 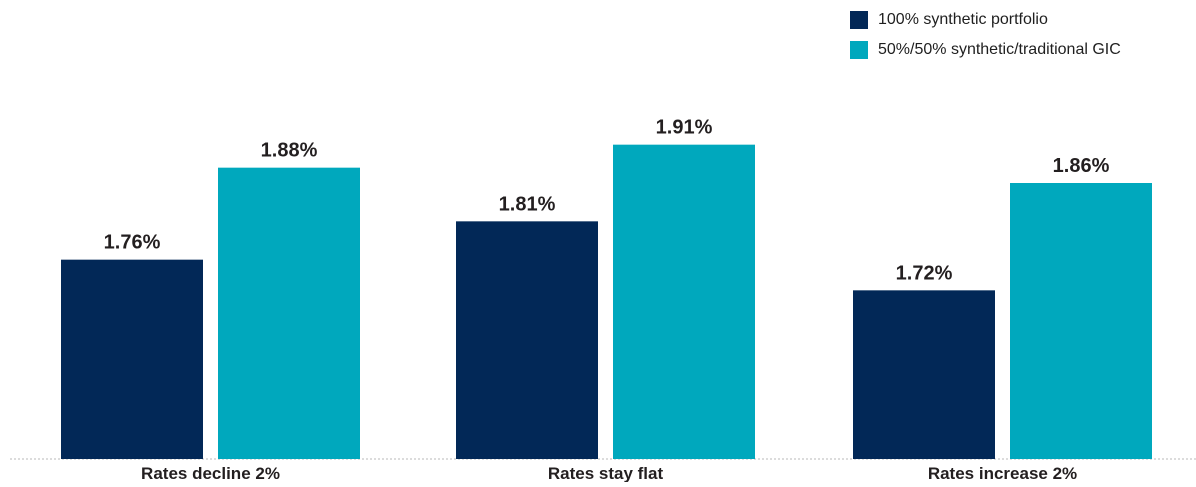 I want to click on category-label-2: Rates increase 2%, so click(x=1002, y=473).